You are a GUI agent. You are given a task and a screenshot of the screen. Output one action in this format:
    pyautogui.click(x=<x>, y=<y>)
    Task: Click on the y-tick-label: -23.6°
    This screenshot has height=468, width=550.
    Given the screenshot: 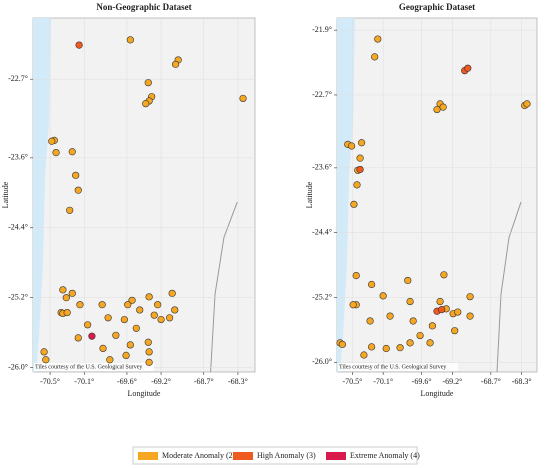 What is the action you would take?
    pyautogui.click(x=322, y=167)
    